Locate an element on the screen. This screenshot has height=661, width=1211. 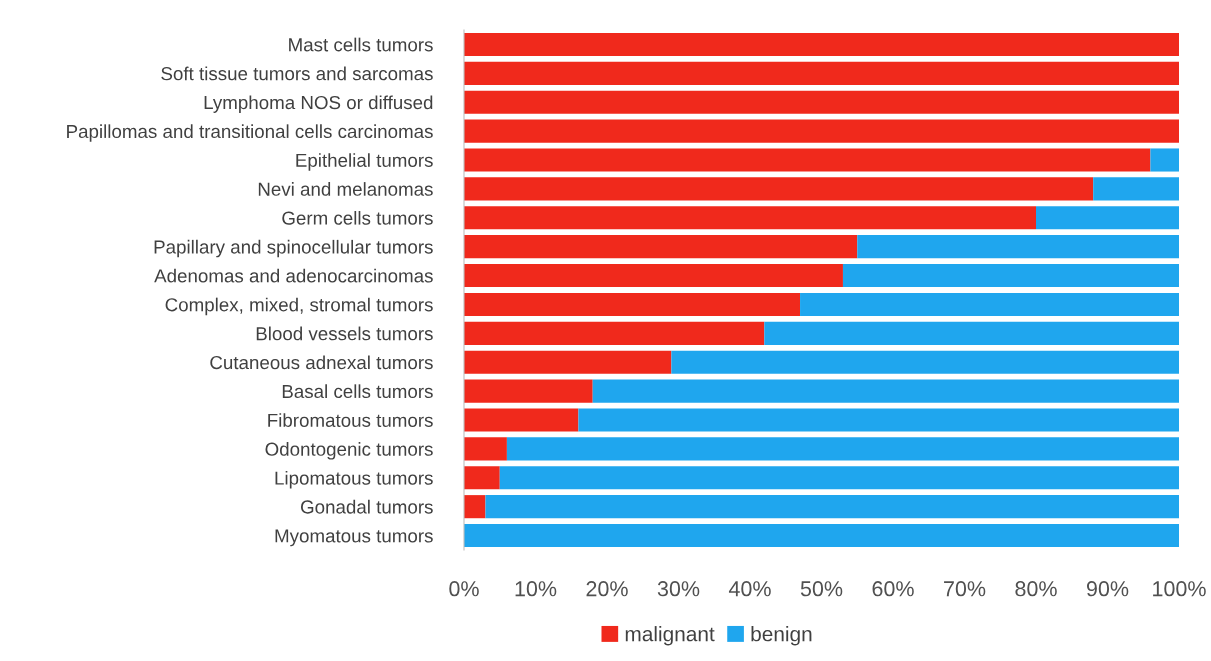
x-tick-label: 0% is located at coordinates (464, 589).